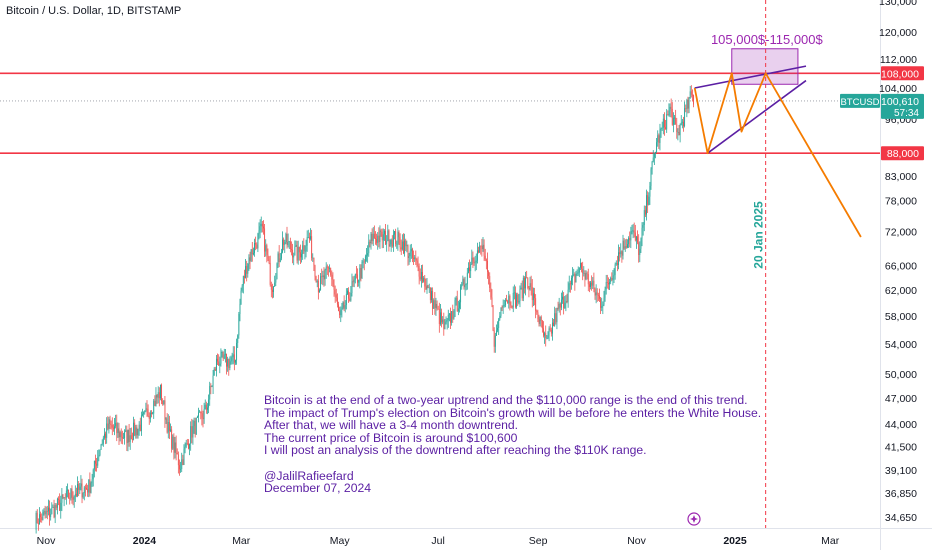 The height and width of the screenshot is (555, 932). What do you see at coordinates (902, 106) in the screenshot?
I see `current-price-tag` at bounding box center [902, 106].